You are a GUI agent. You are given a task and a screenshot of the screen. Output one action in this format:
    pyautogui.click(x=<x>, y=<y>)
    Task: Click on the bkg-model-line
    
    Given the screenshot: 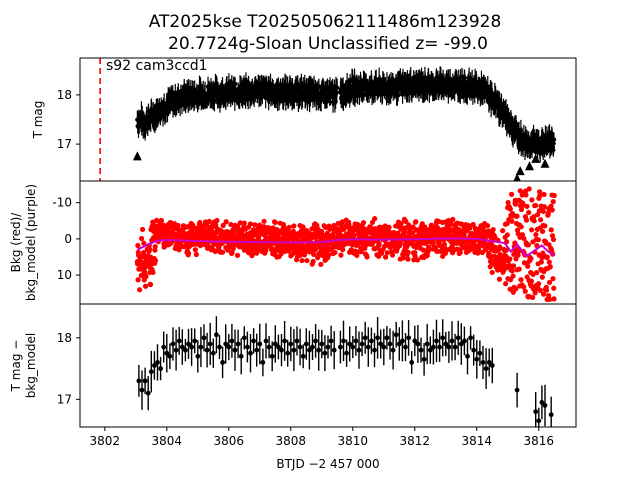 What is the action you would take?
    pyautogui.click(x=345, y=247)
    